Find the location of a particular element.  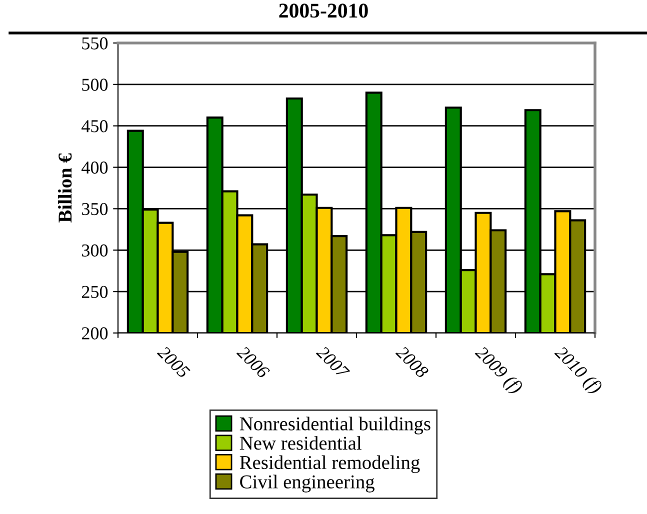

y-tick-label: 500 is located at coordinates (95, 84).